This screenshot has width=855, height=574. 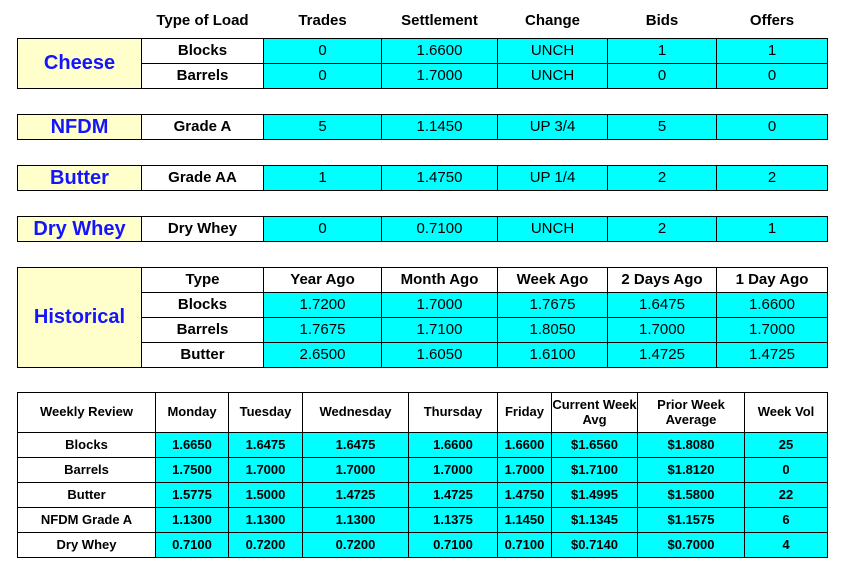 What do you see at coordinates (192, 445) in the screenshot?
I see `value-cell: 1.6650` at bounding box center [192, 445].